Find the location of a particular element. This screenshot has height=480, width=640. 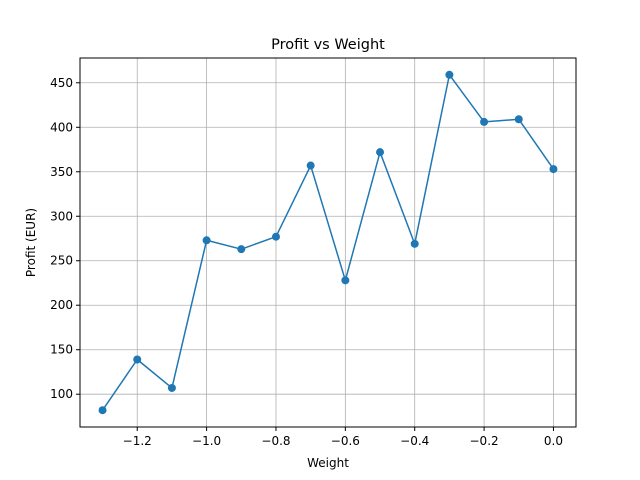

y-tick-label: 250 is located at coordinates (61, 261).